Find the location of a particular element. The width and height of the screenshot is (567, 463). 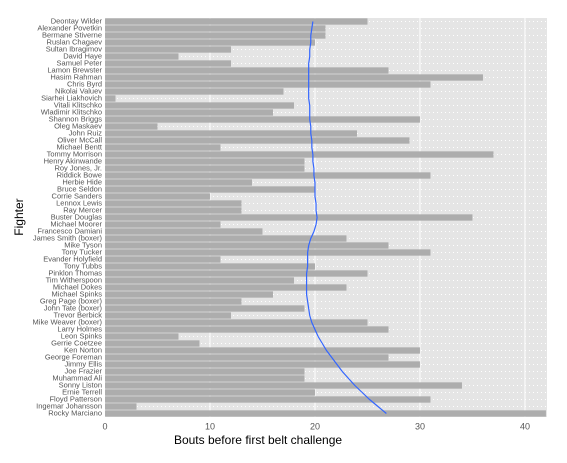

y-tick-label: Vitali Klitschko is located at coordinates (78, 104).